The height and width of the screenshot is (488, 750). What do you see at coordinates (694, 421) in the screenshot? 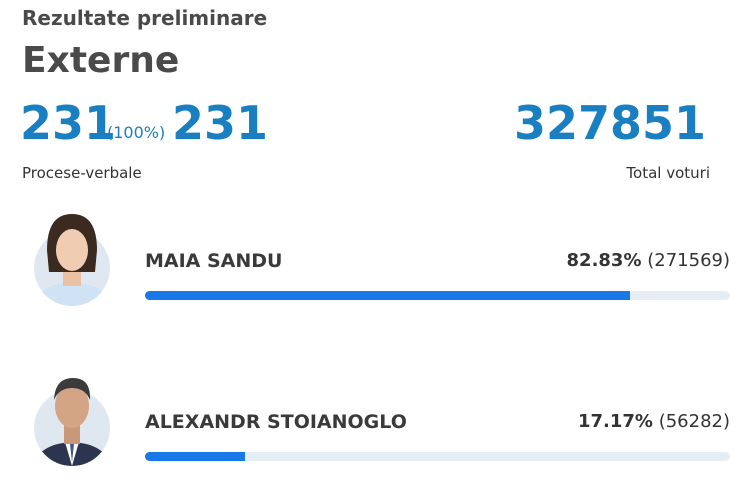
I see `share-votes: (56282)` at bounding box center [694, 421].